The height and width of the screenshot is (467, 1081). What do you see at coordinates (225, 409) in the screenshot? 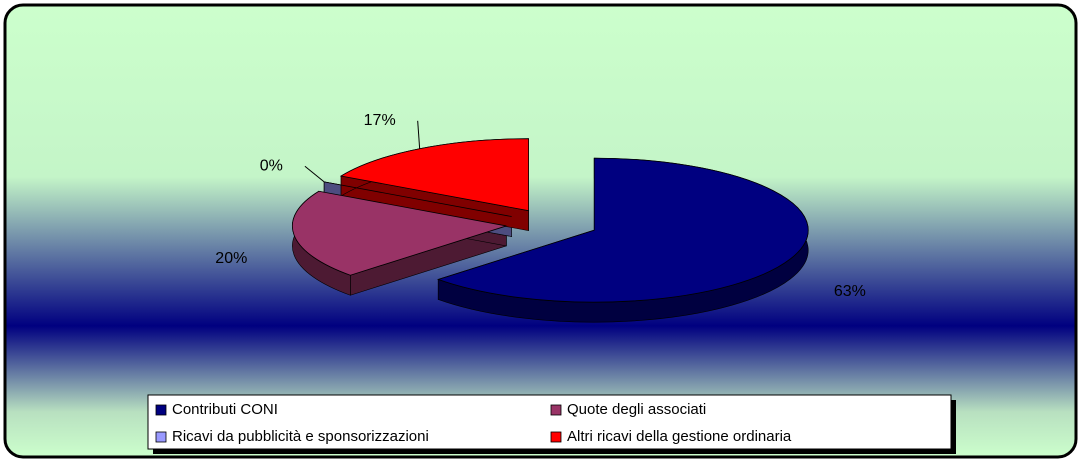
I see `legend-label: Contributi CONI` at bounding box center [225, 409].